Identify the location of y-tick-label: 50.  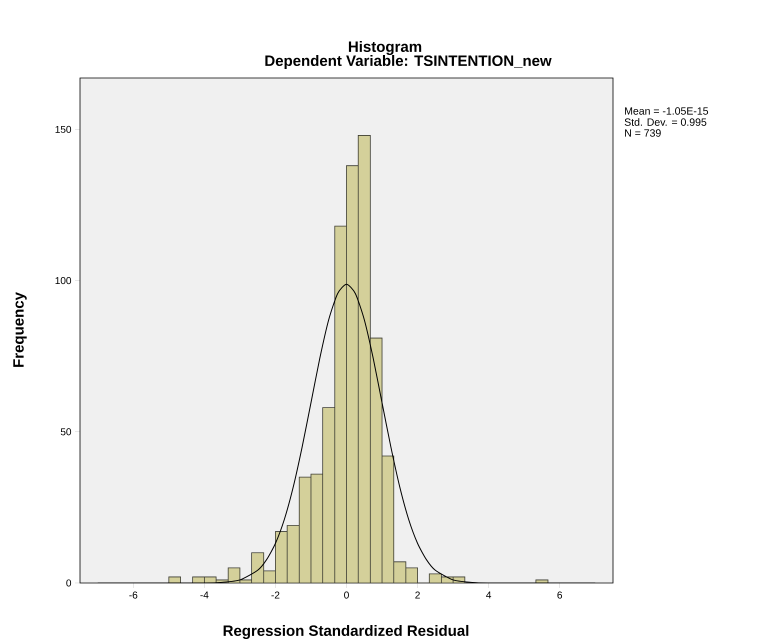
(66, 432).